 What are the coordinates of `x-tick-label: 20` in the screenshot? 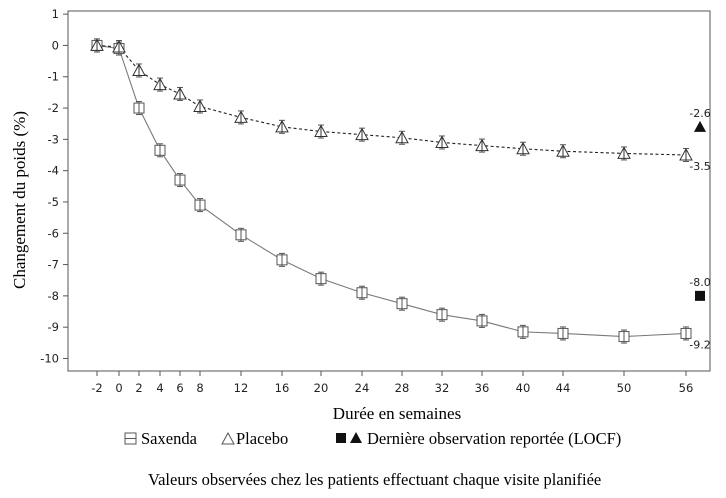 It's located at (321, 388).